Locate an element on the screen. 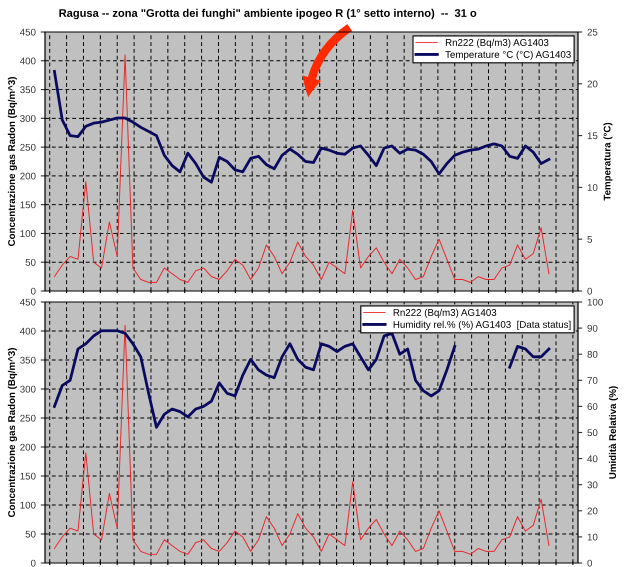 The image size is (626, 567). y2-tick-label: 100 is located at coordinates (595, 302).